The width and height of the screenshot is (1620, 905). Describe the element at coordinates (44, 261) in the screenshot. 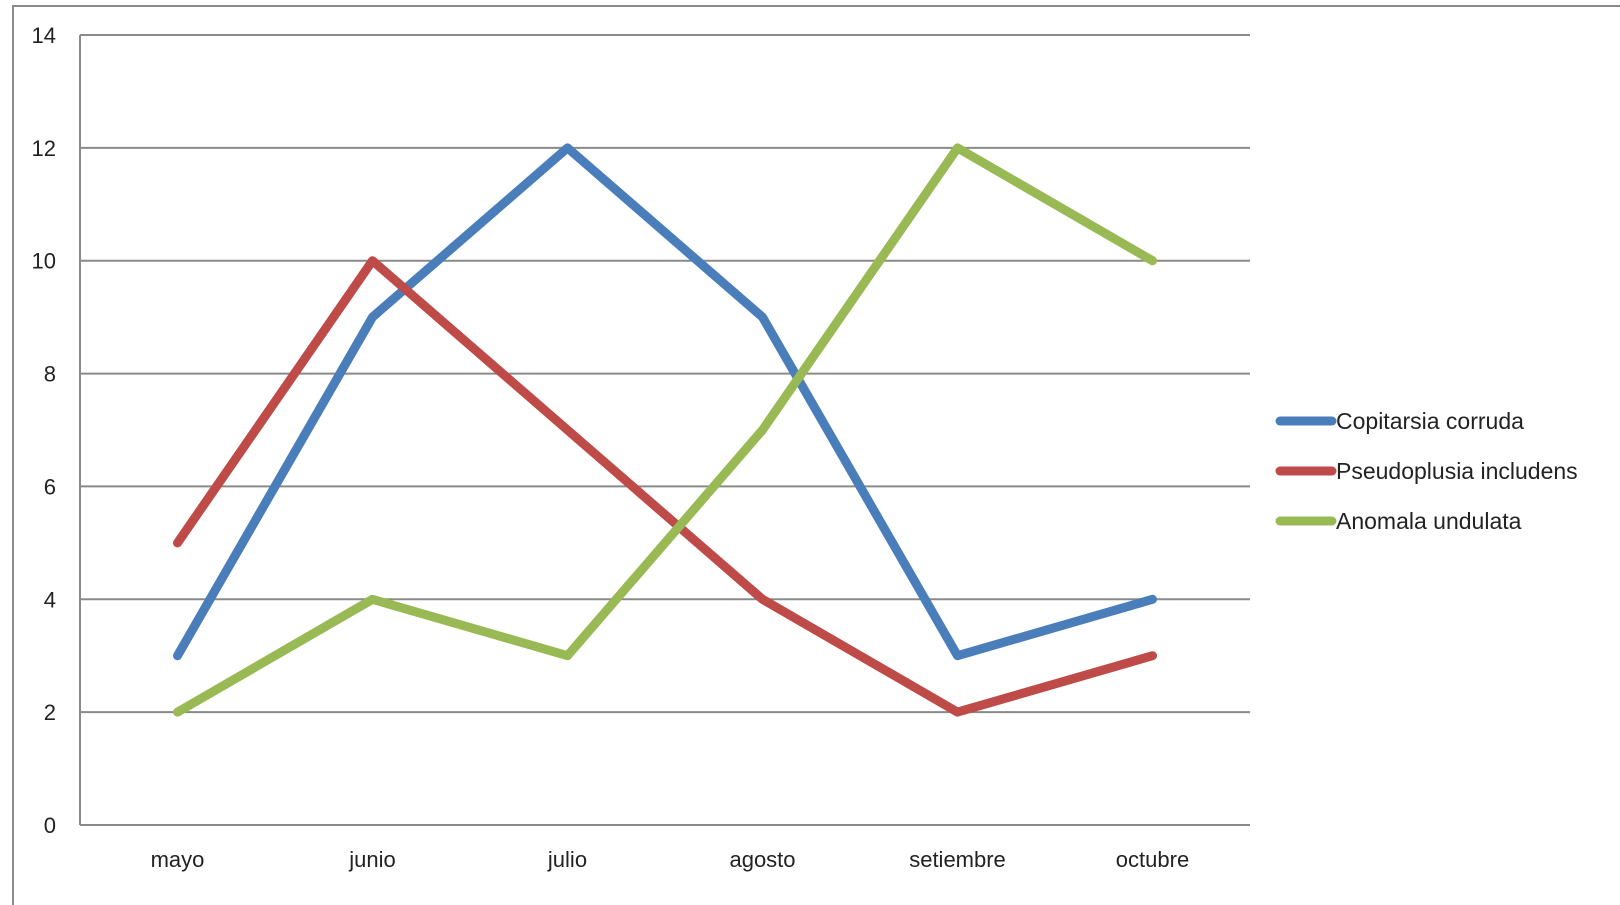

I see `y-tick-label: 10` at that location.